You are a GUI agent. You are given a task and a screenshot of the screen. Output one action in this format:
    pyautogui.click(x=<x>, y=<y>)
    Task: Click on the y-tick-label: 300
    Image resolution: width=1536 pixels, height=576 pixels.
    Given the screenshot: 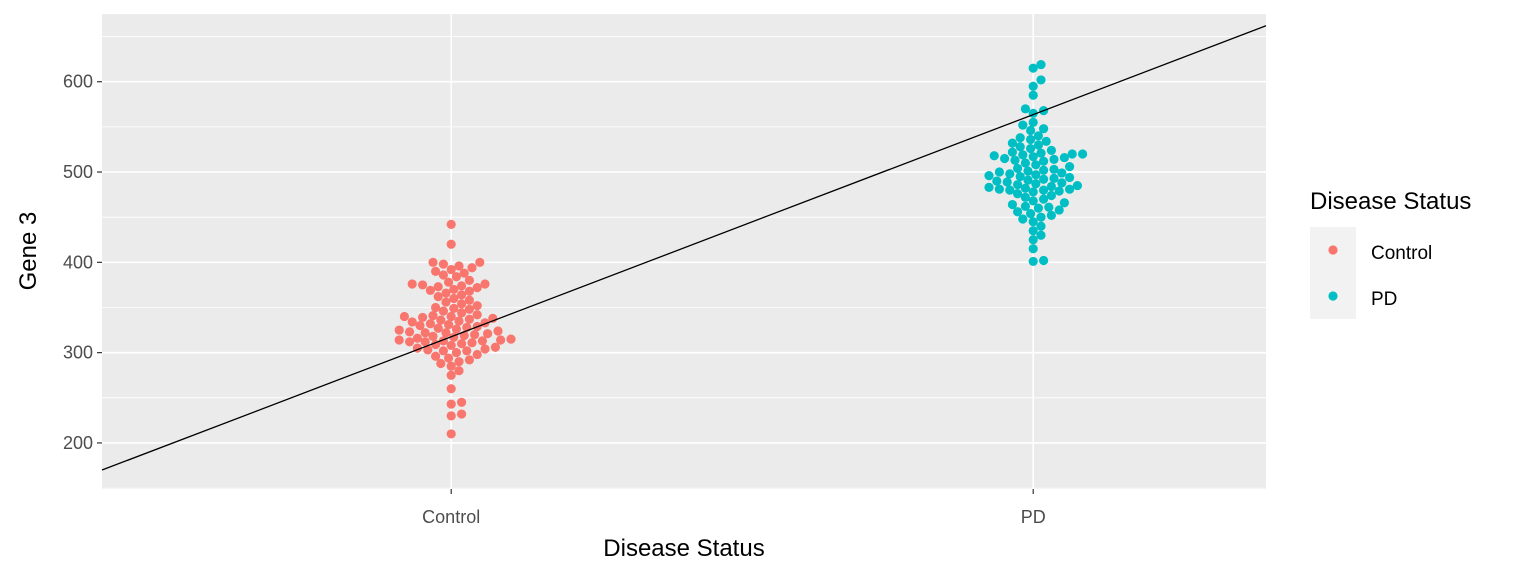 What is the action you would take?
    pyautogui.click(x=78, y=353)
    